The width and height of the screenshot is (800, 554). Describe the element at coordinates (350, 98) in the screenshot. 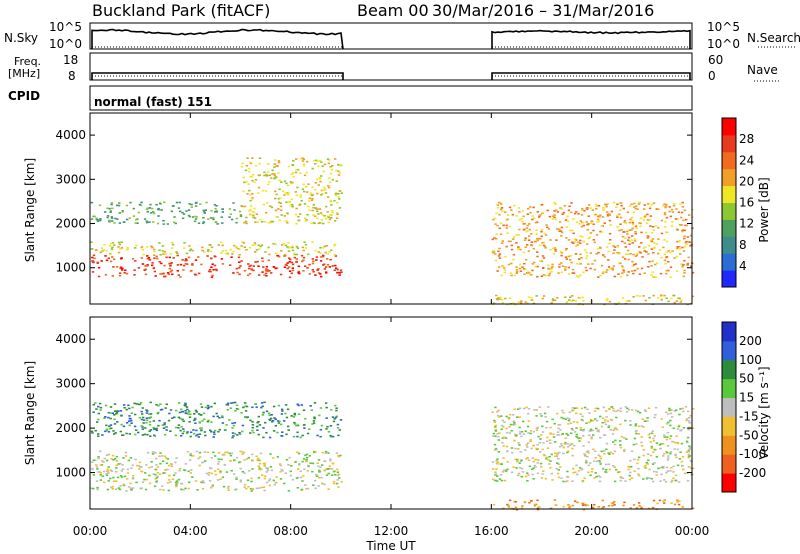

I see `cpid-strip: CPID normal (fast) 151` at that location.